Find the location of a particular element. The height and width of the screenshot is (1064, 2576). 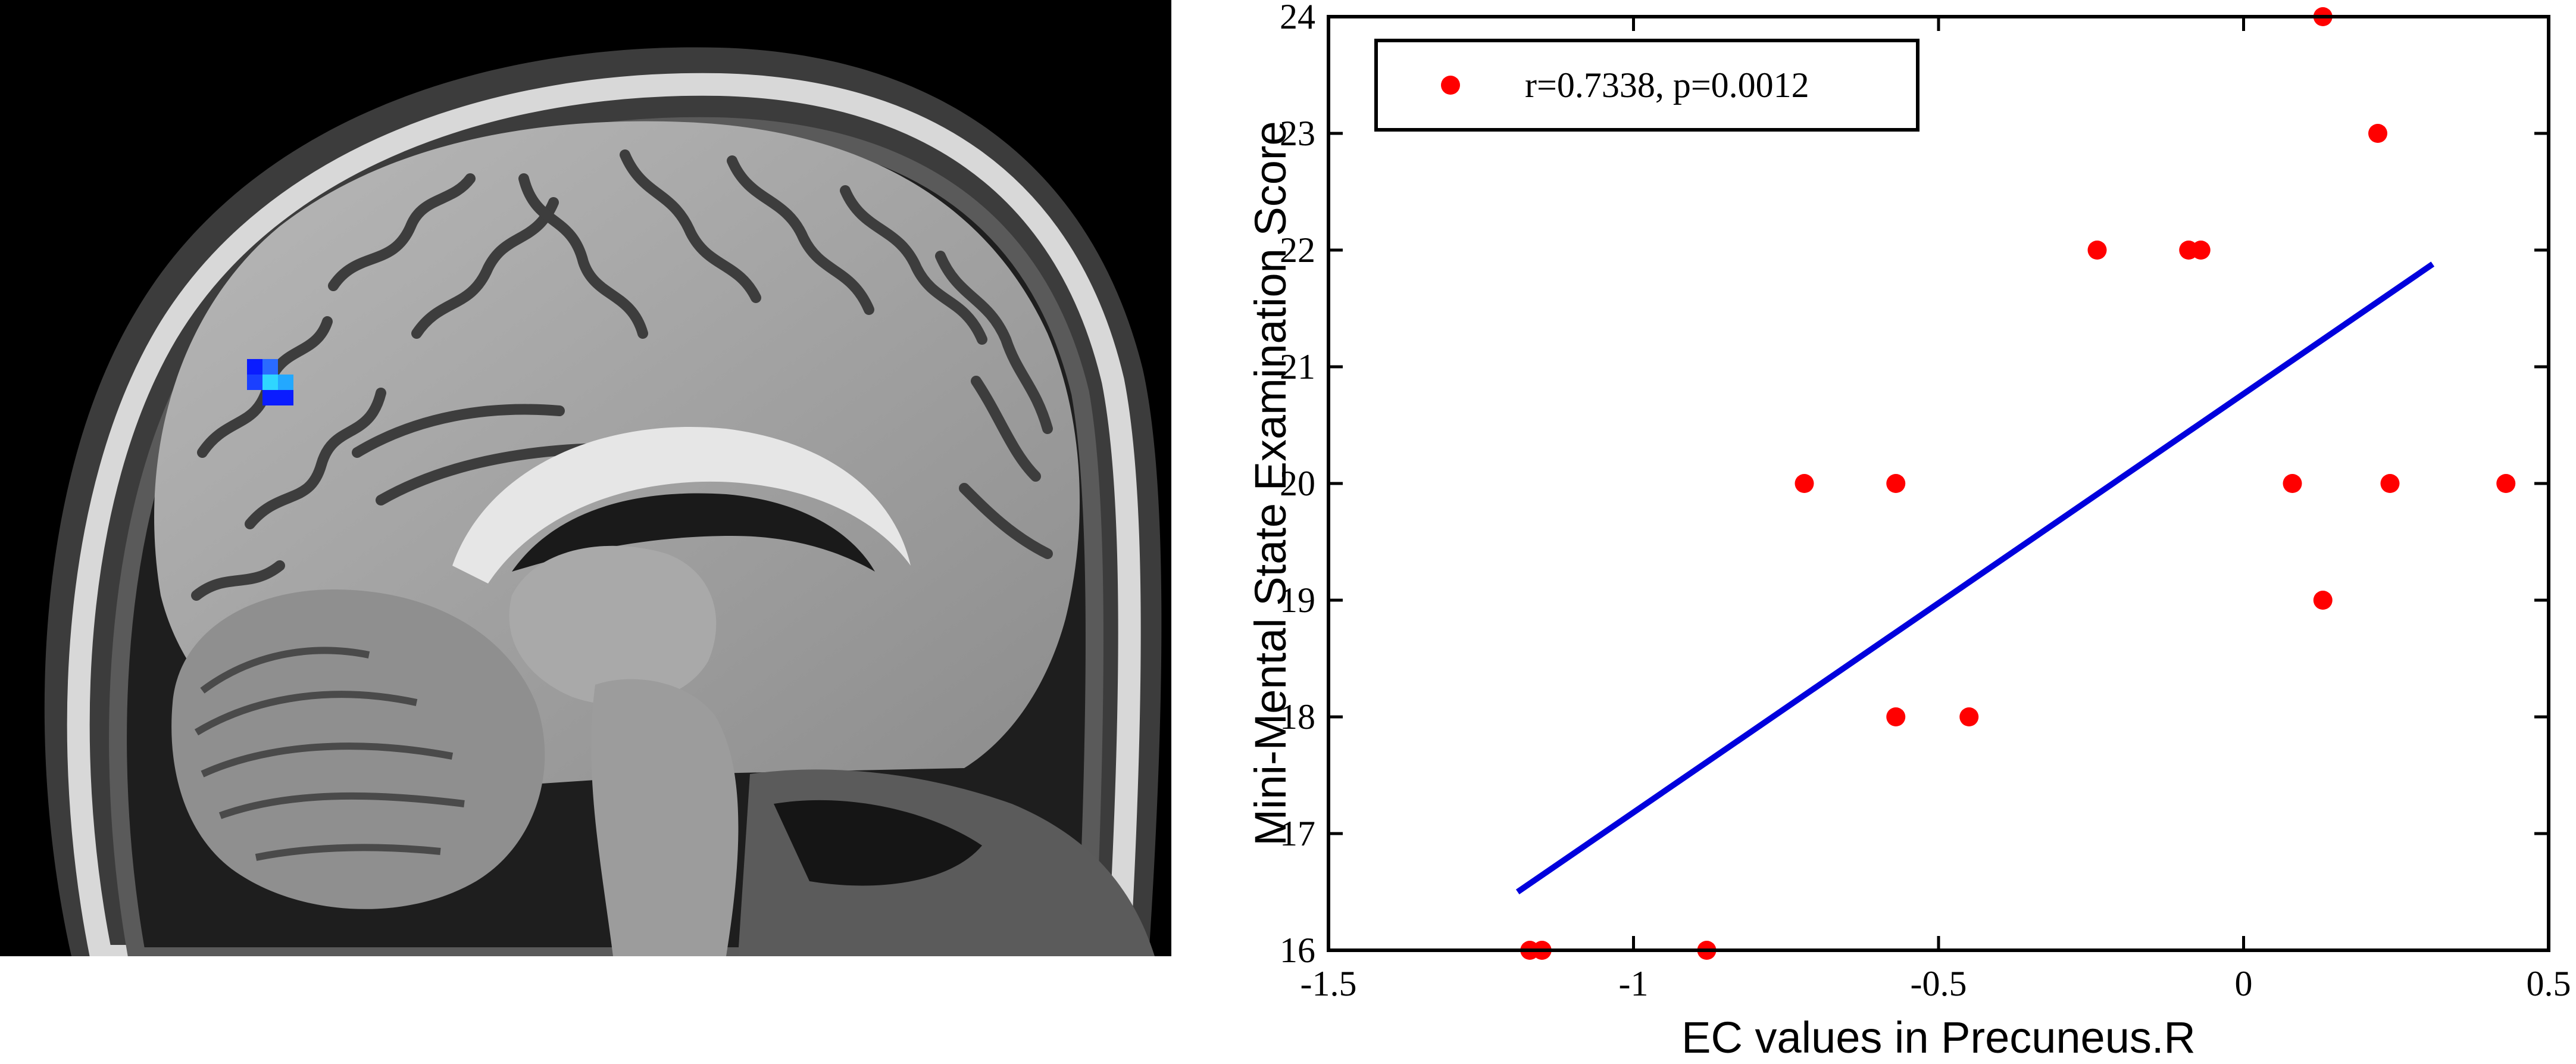

y-axis-title: Mini-Mental State Examination Score is located at coordinates (1270, 483).